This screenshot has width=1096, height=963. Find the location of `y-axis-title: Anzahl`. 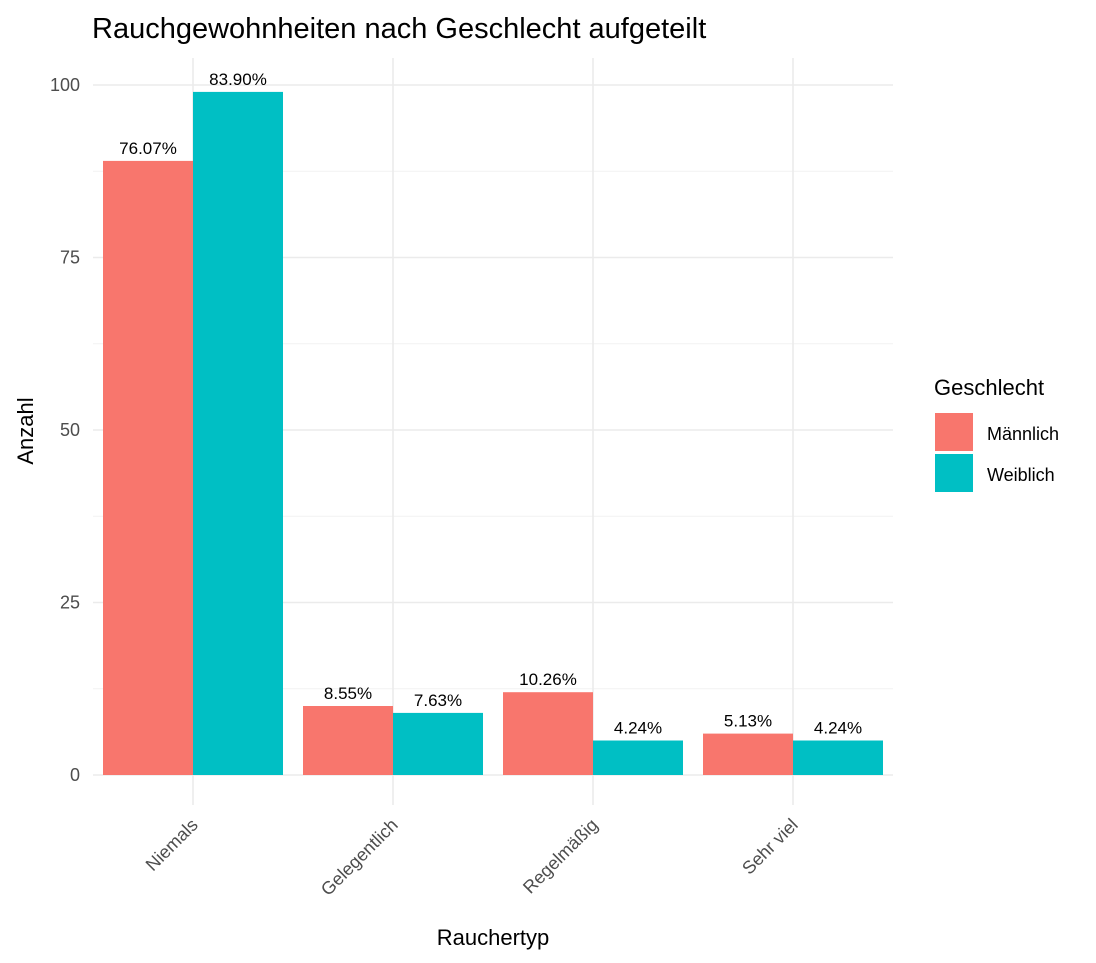

y-axis-title: Anzahl is located at coordinates (25, 430).